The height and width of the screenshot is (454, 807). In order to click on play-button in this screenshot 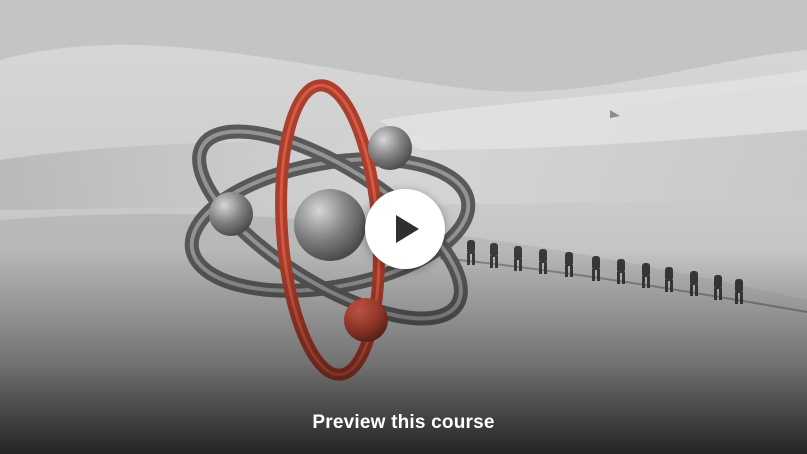, I will do `click(405, 229)`.